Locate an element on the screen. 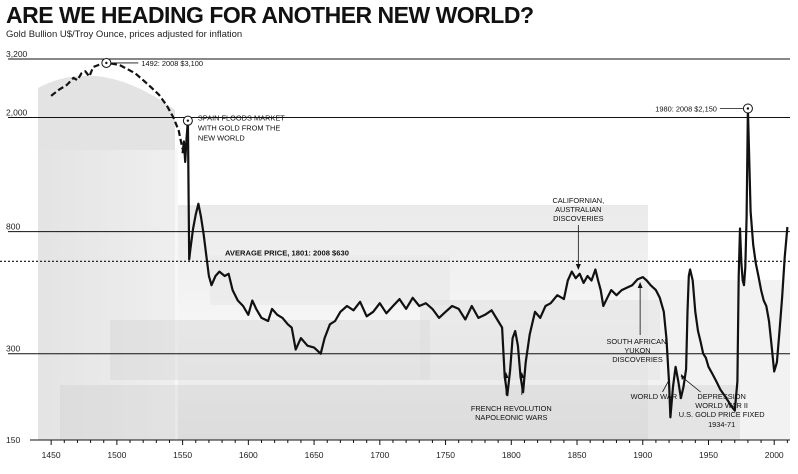 The height and width of the screenshot is (474, 798). annotation-southafrica-line2: YUKON is located at coordinates (637, 350).